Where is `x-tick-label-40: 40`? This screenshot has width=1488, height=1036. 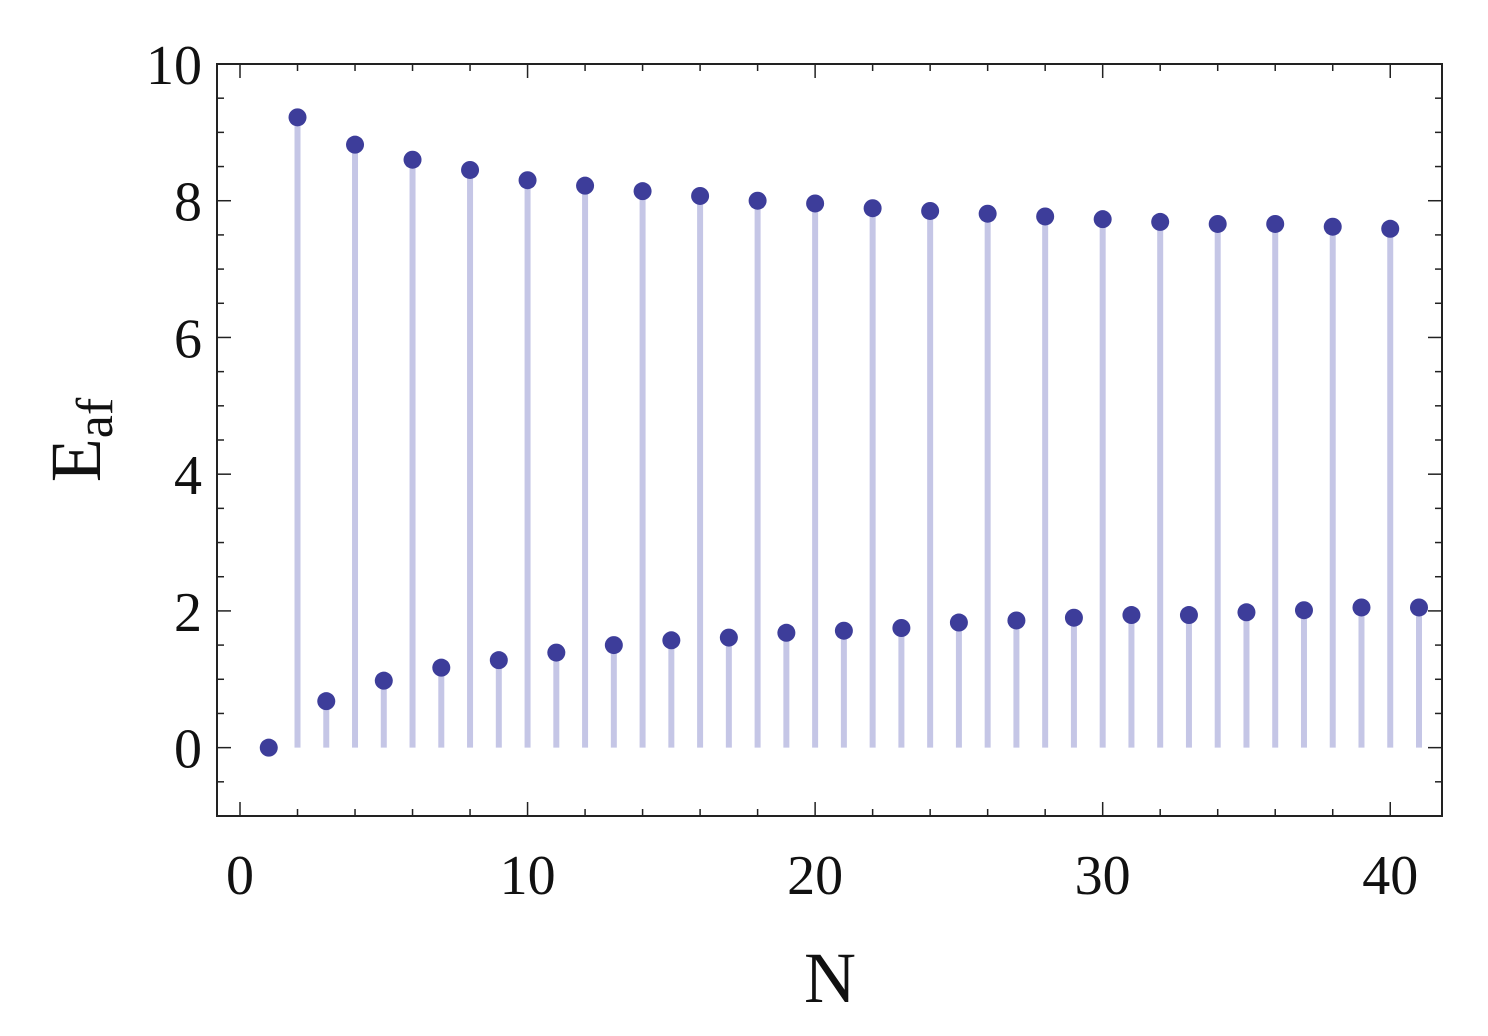 x-tick-label-40: 40 is located at coordinates (1390, 876).